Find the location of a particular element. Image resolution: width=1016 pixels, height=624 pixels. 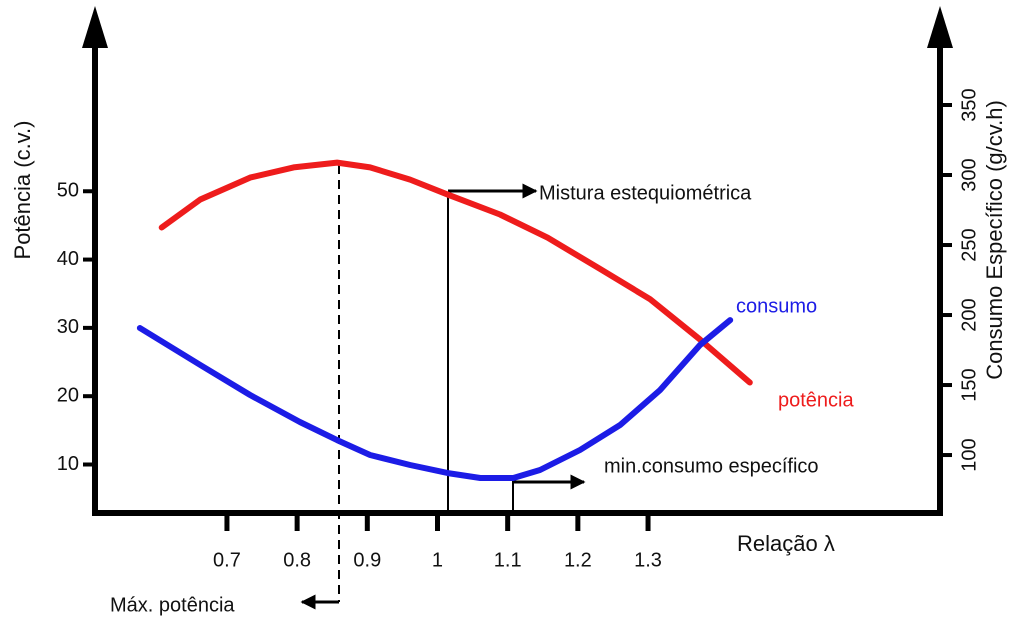

x-tick-label: 1.1 is located at coordinates (508, 560).